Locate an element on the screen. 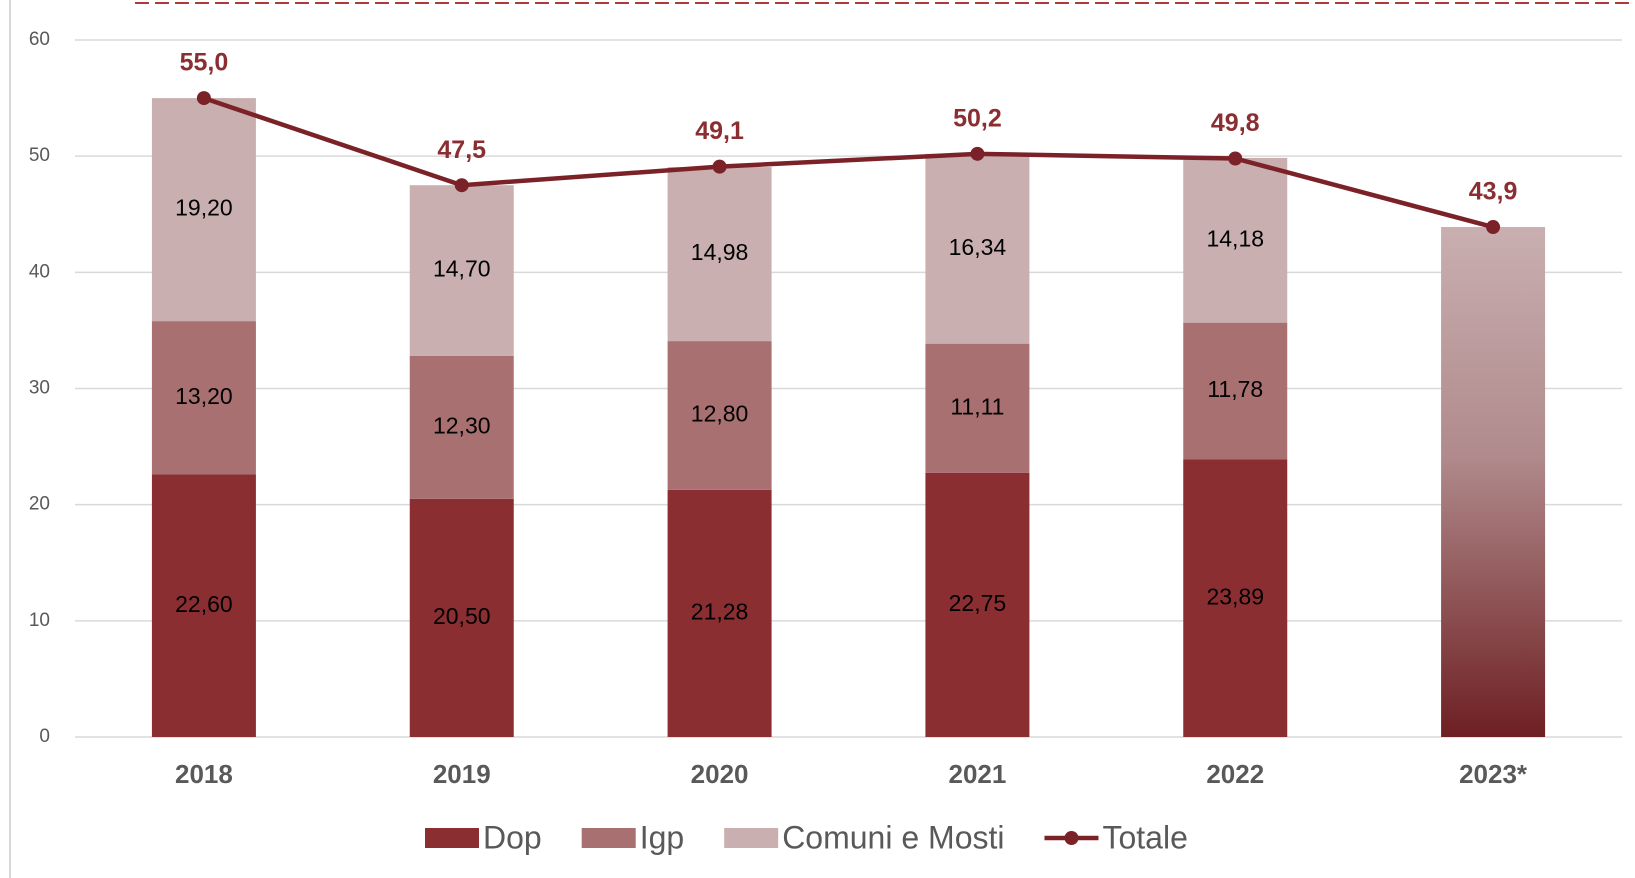  segment-label: 22,75 is located at coordinates (978, 603).